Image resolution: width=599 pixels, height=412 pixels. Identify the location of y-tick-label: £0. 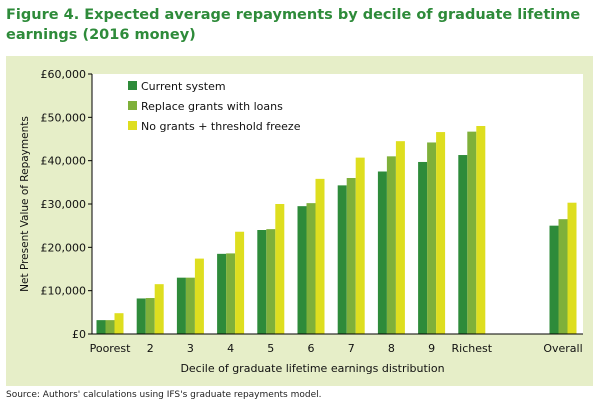
(79, 334).